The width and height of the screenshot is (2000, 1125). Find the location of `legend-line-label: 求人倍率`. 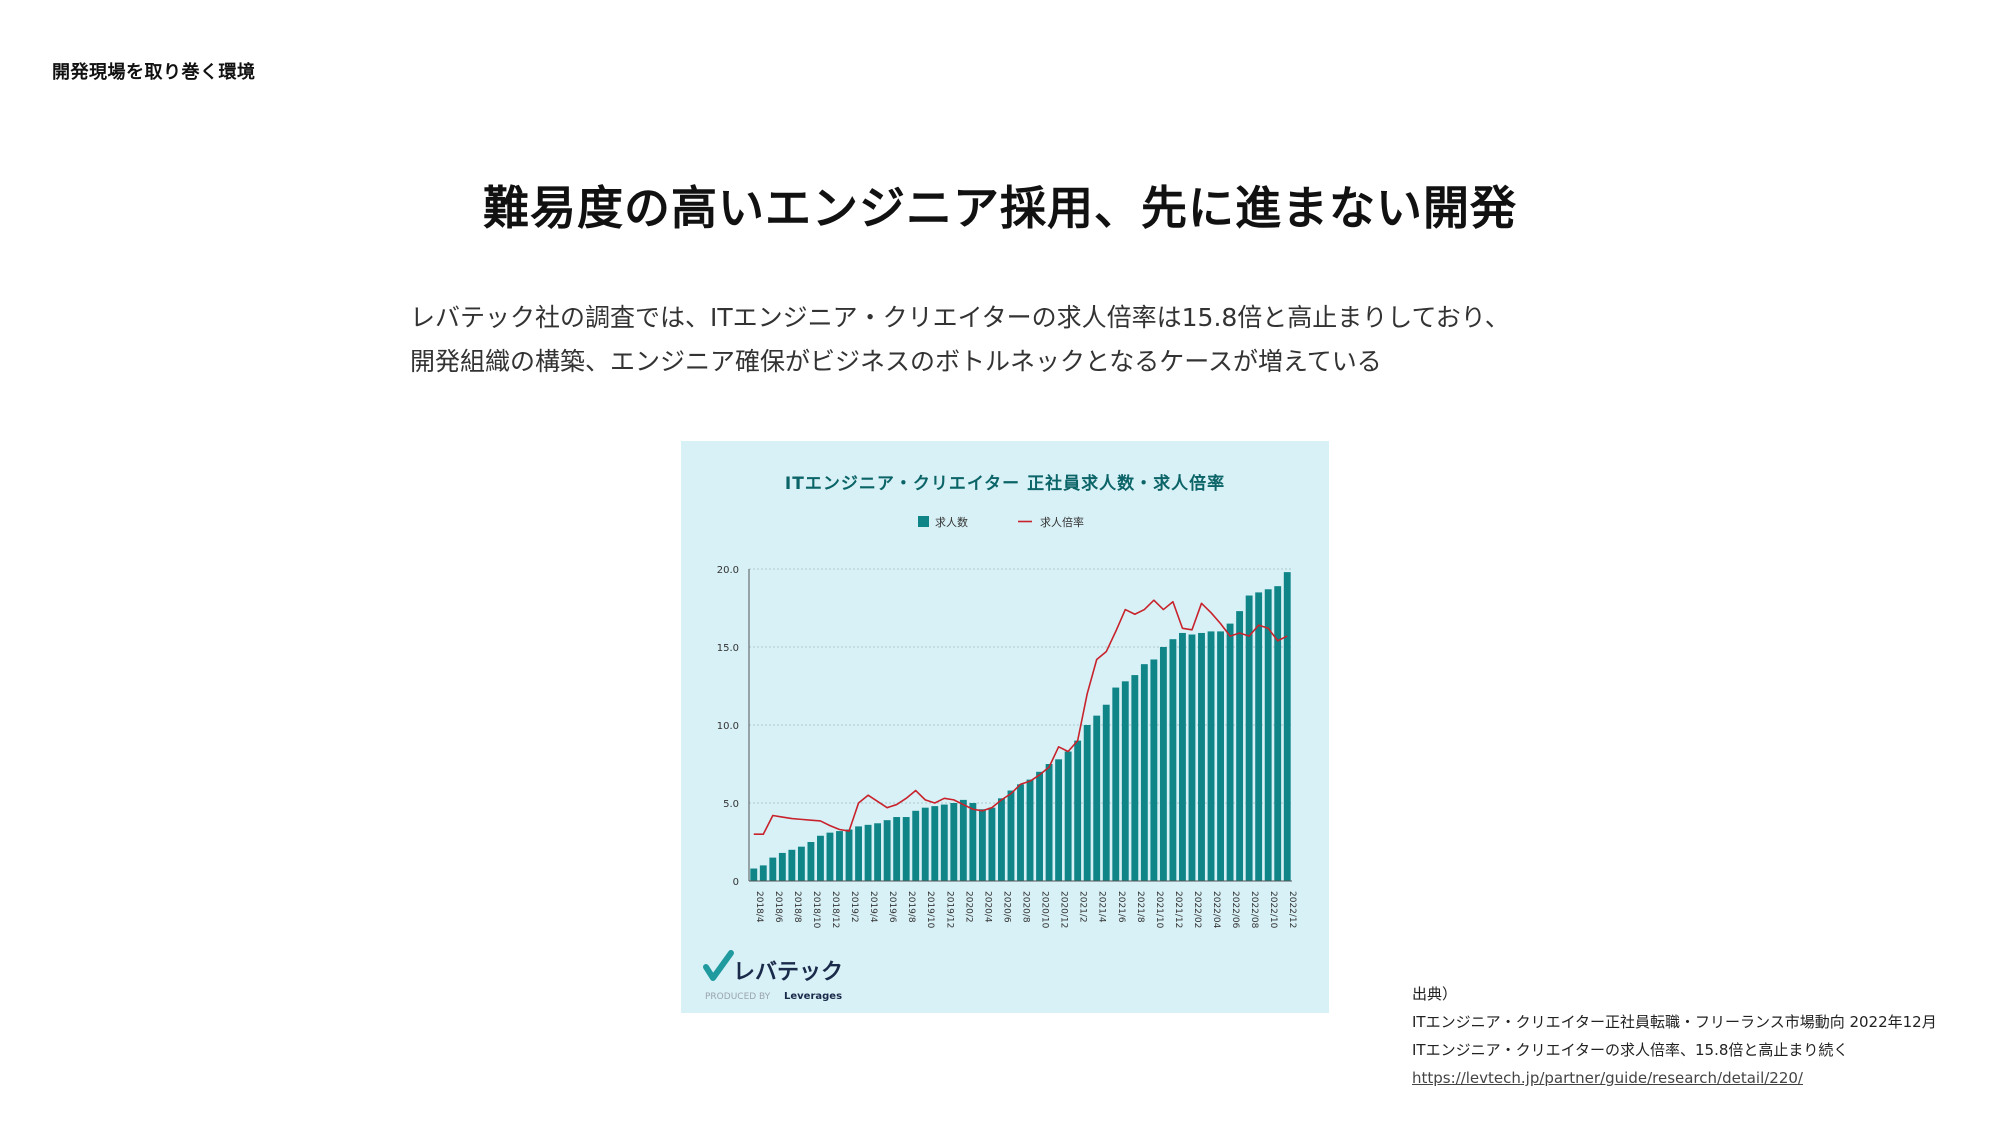

legend-line-label: 求人倍率 is located at coordinates (1062, 522).